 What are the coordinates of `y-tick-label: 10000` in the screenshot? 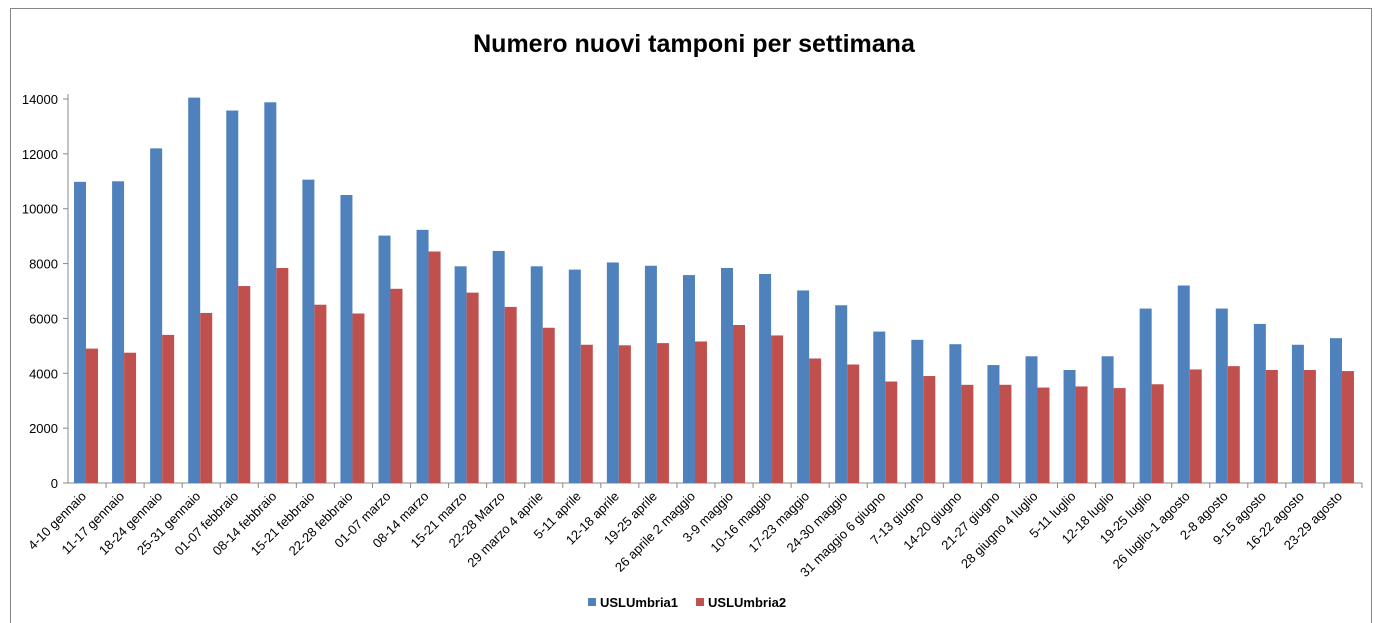 It's located at (40, 209).